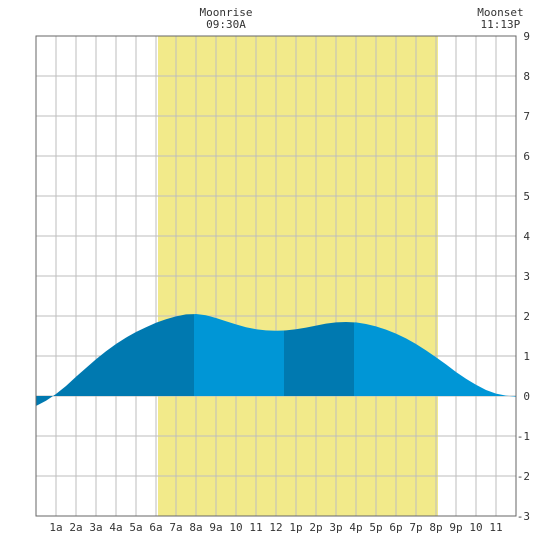 Image resolution: width=550 pixels, height=550 pixels. I want to click on y-tick-labels: -3 -2 -1 0 1 2 3 4 5 6 7 8 9, so click(524, 276).